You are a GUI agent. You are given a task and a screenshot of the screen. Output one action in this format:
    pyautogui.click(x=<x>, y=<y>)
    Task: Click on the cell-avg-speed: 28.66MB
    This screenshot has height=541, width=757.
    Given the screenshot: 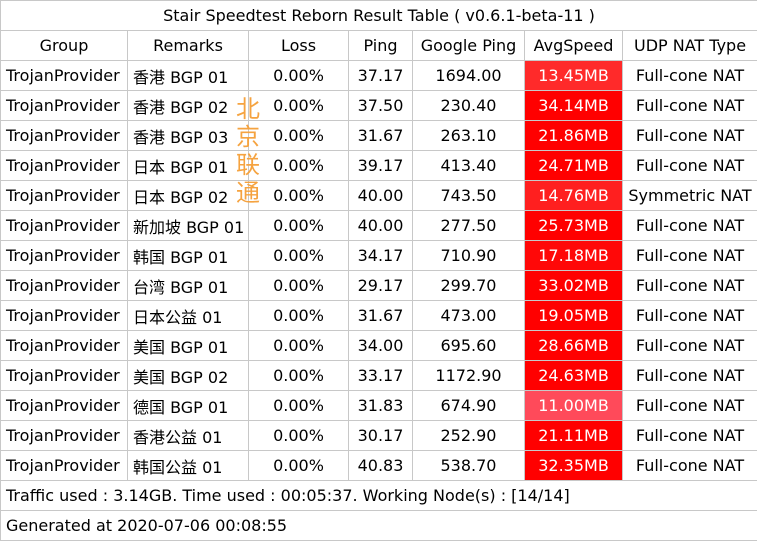 What is the action you would take?
    pyautogui.click(x=574, y=346)
    